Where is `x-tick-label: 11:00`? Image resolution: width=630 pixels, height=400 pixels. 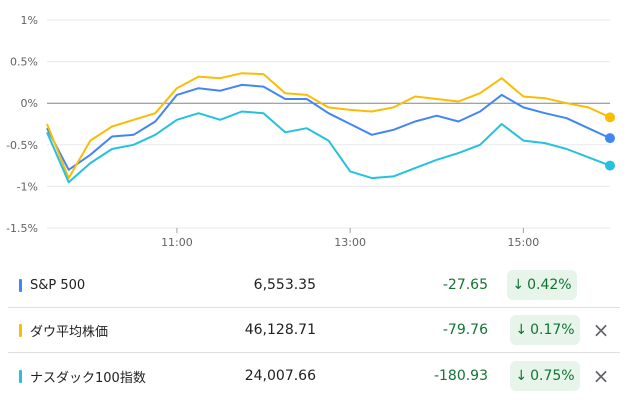 x-tick-label: 11:00 is located at coordinates (177, 242).